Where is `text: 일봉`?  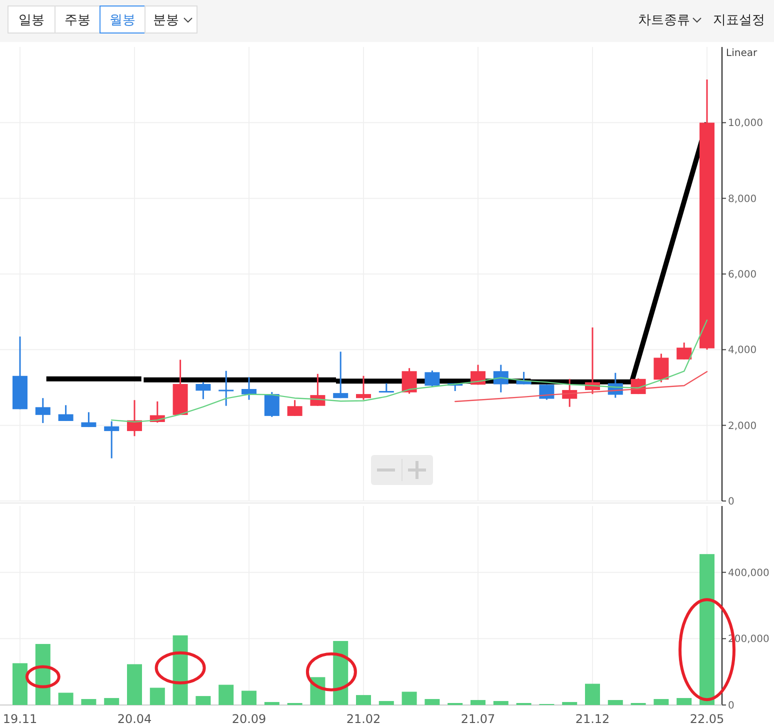
text: 일봉 is located at coordinates (31, 20).